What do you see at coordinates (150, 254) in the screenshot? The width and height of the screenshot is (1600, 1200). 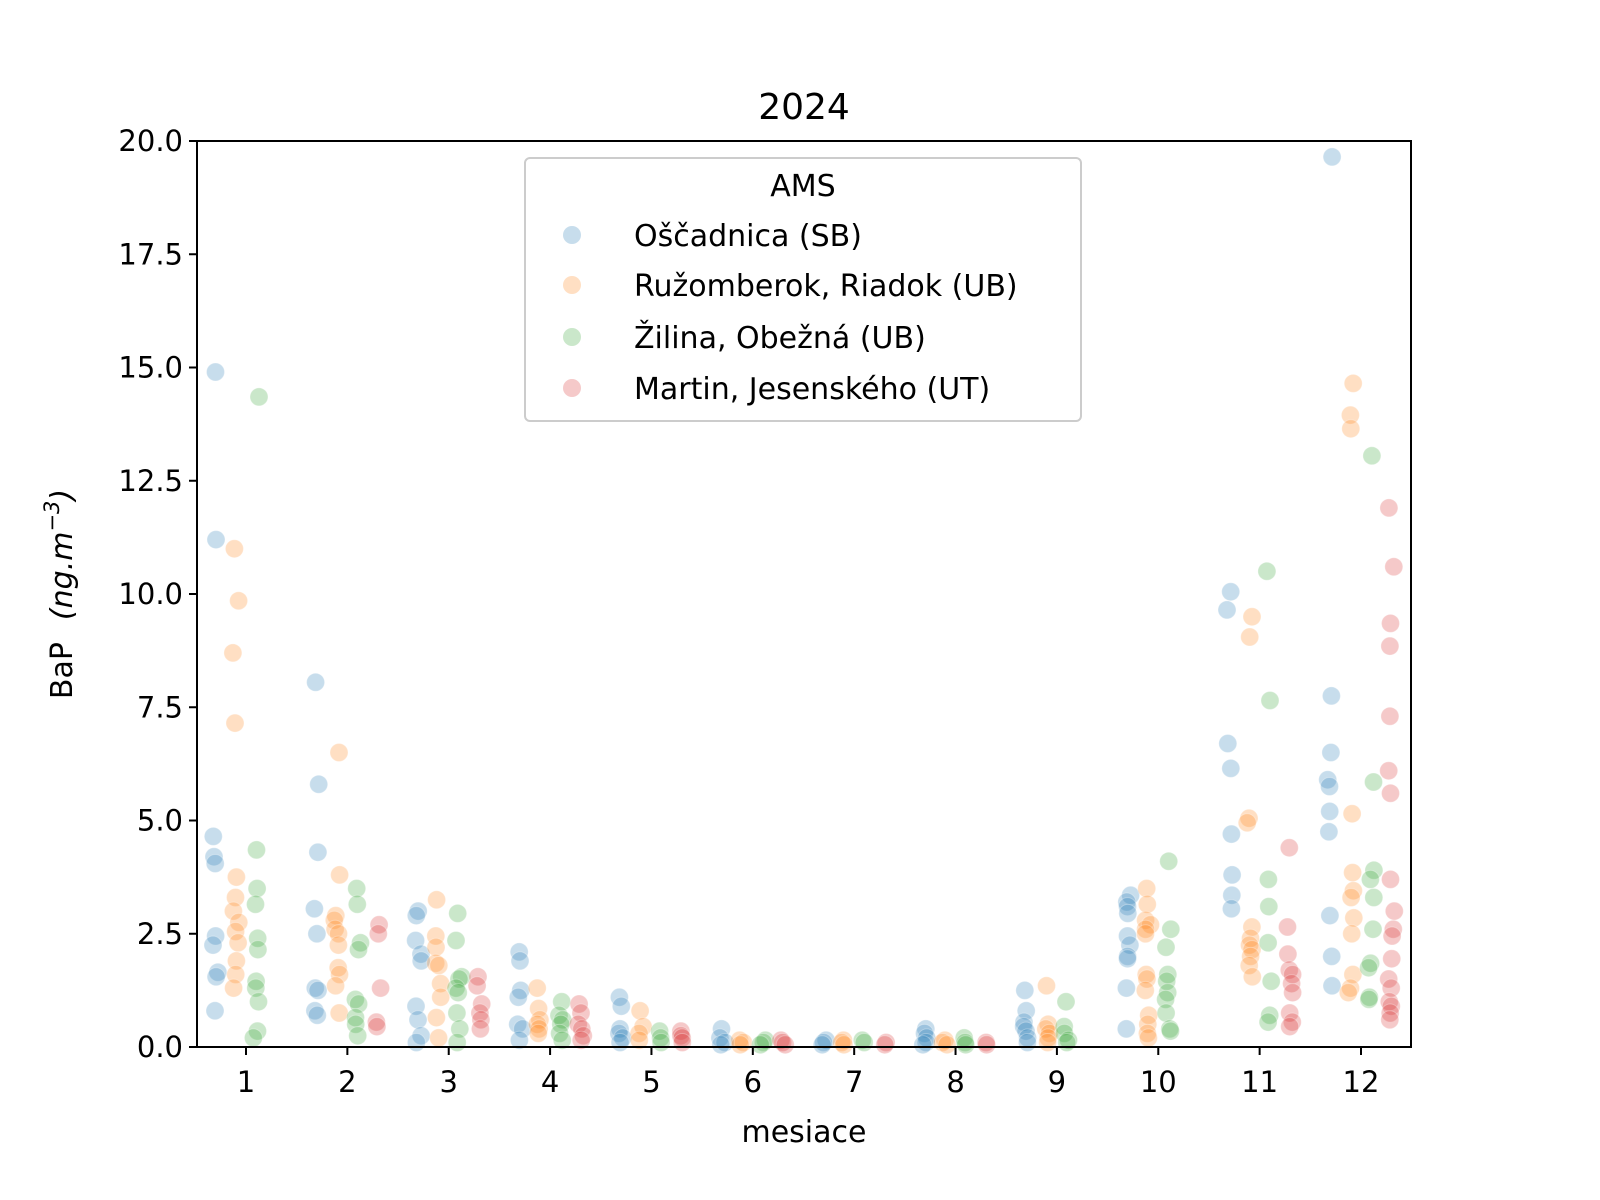 I see `y-tick-label: 17.5` at bounding box center [150, 254].